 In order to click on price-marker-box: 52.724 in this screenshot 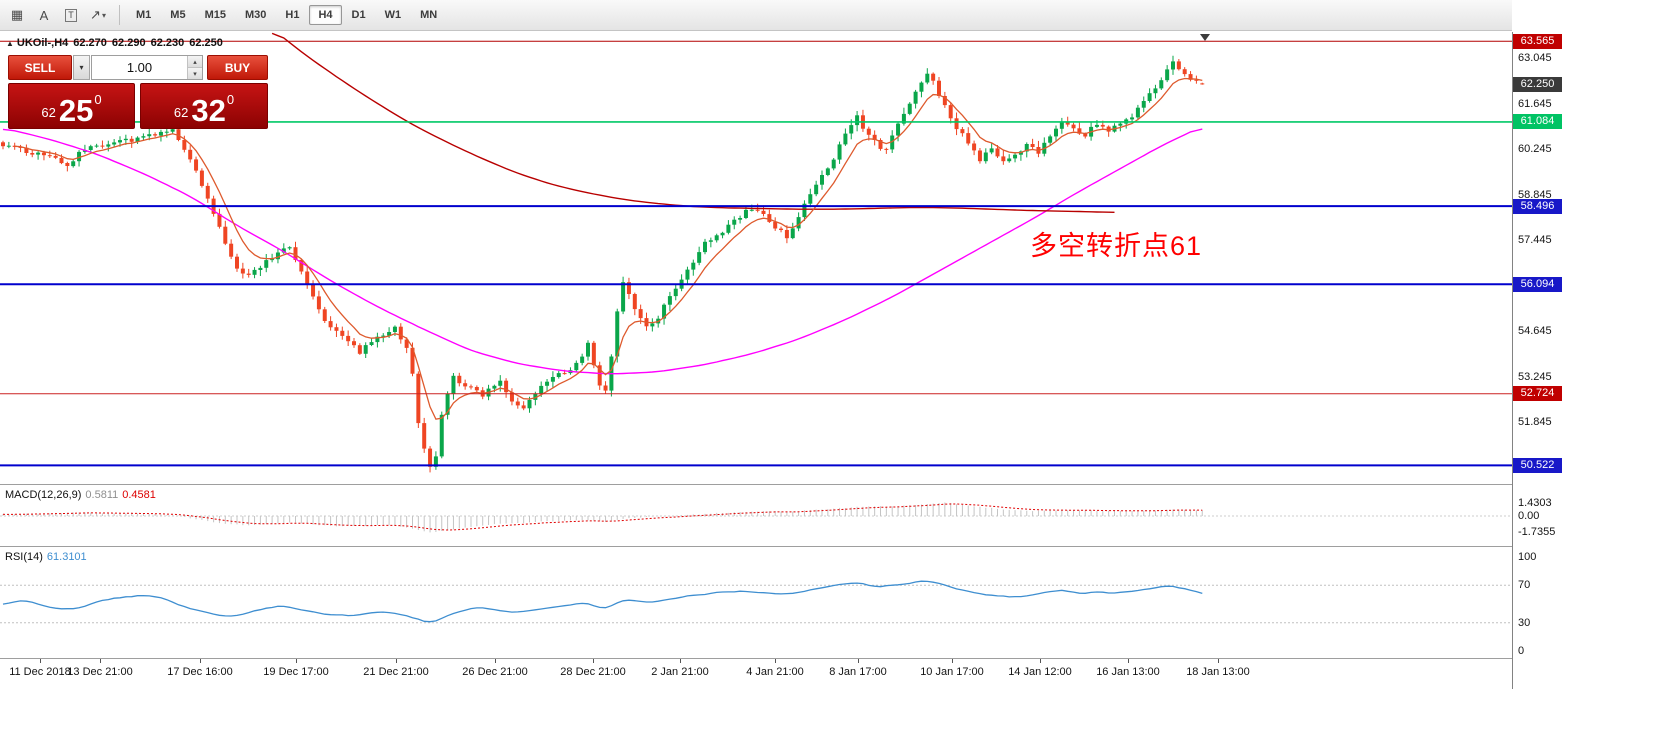, I will do `click(1537, 394)`.